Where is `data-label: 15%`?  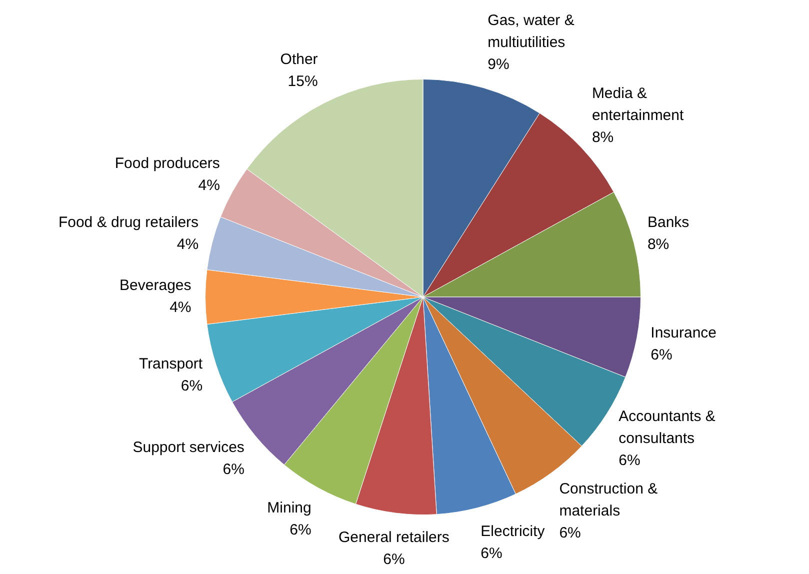 data-label: 15% is located at coordinates (303, 81).